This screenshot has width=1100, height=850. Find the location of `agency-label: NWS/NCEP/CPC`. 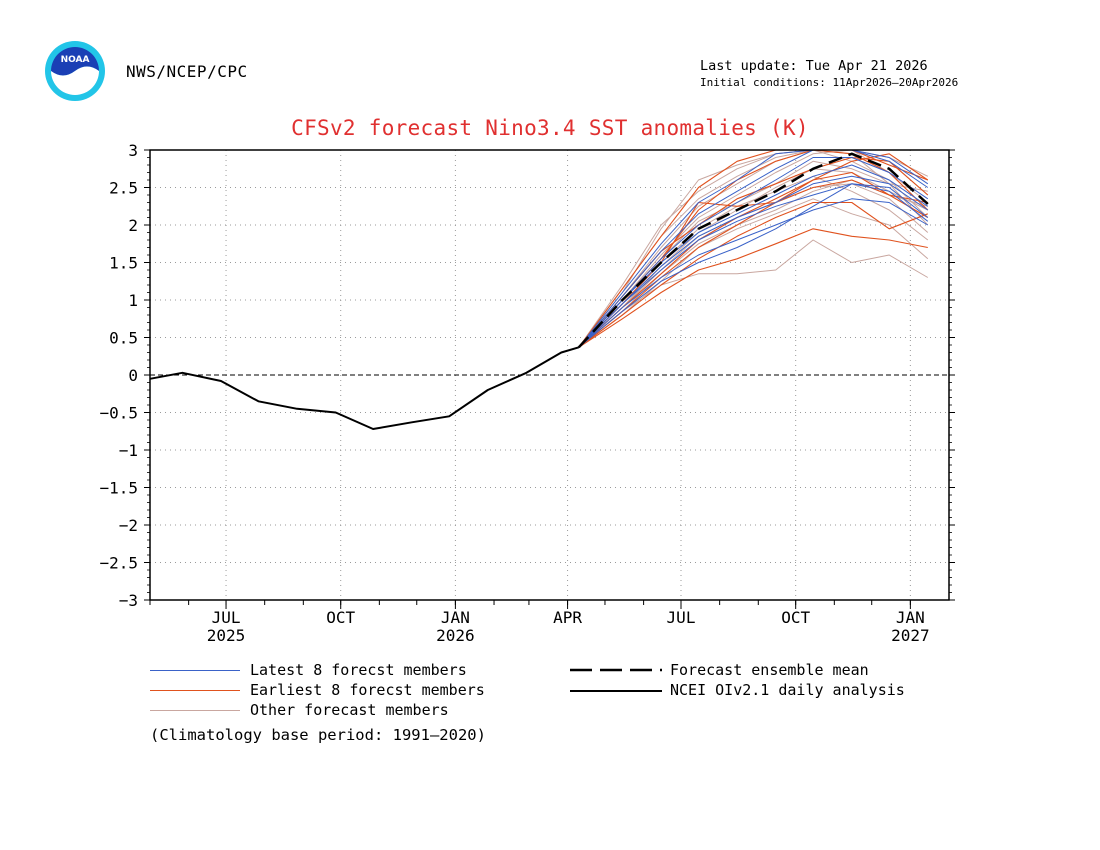

agency-label: NWS/NCEP/CPC is located at coordinates (187, 71).